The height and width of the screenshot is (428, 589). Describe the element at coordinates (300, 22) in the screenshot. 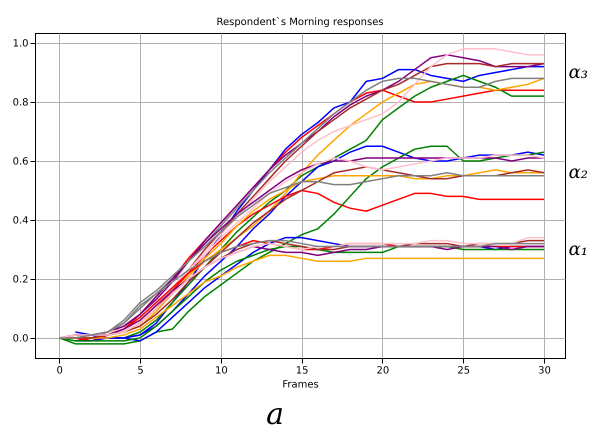

I see `chart-title: Respondent`s Morning responses` at that location.